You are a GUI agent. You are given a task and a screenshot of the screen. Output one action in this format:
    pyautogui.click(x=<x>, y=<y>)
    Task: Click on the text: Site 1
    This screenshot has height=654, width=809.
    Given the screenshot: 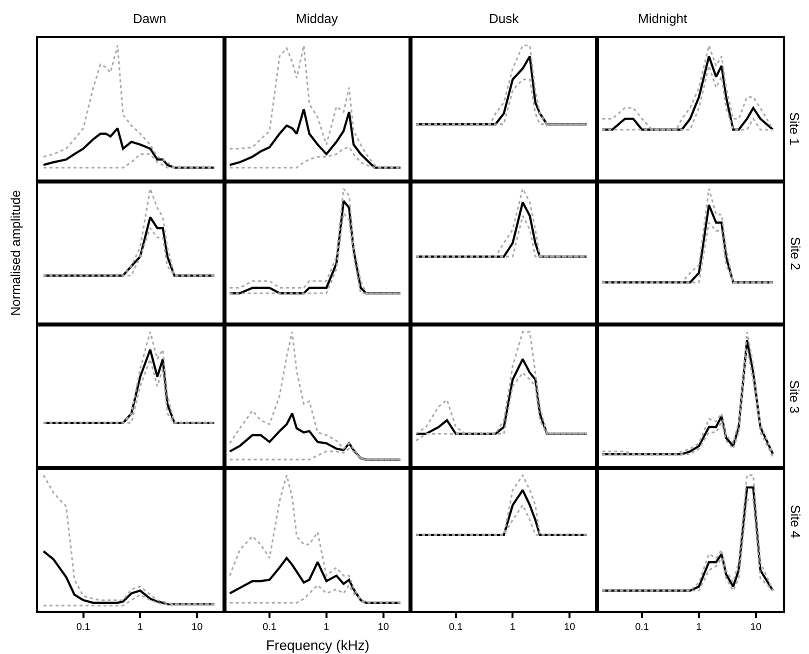 What is the action you would take?
    pyautogui.click(x=794, y=129)
    